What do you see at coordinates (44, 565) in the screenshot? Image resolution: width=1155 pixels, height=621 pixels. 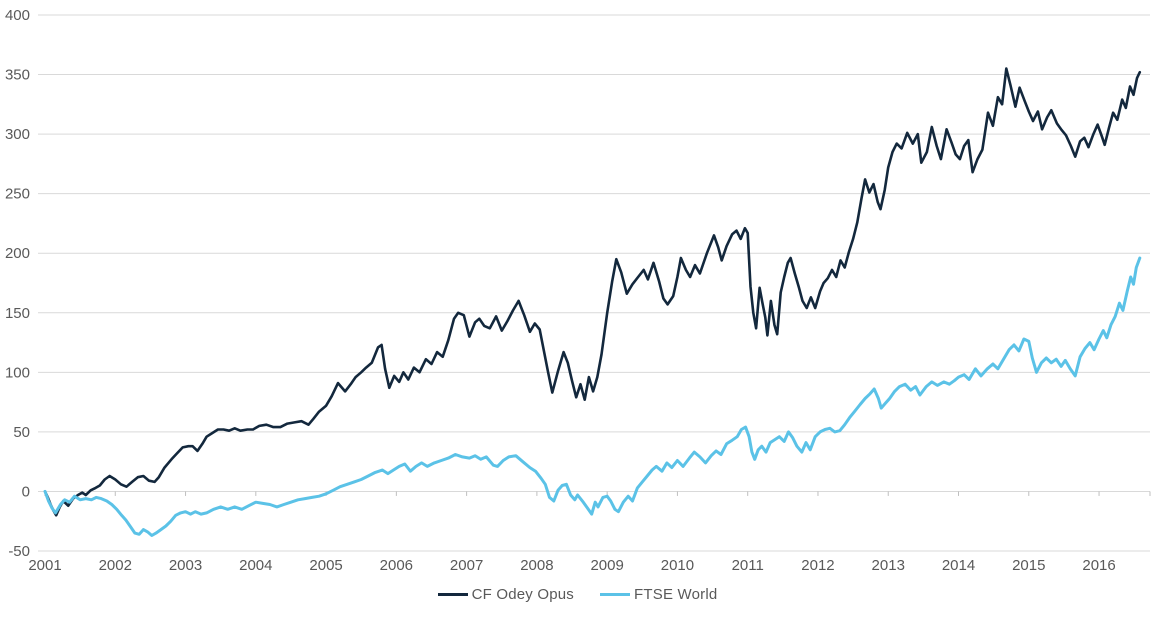 I see `x-axis-label-2001: 2001` at bounding box center [44, 565].